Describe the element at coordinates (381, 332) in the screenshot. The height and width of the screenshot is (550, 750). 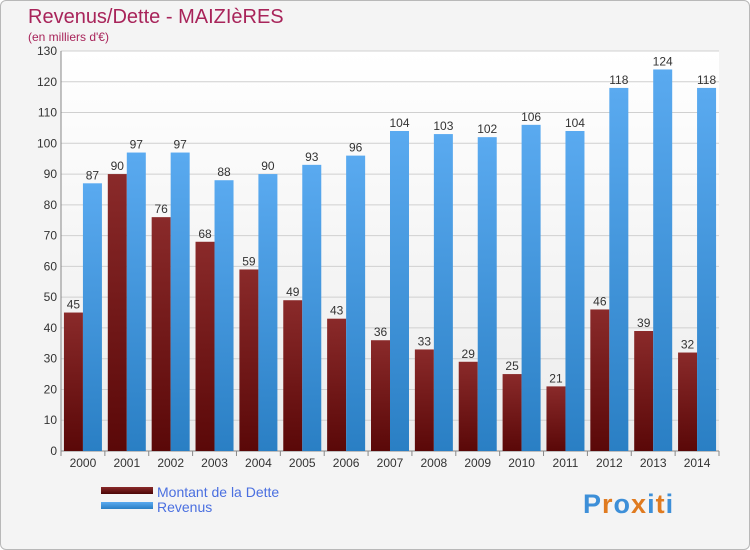
I see `data-label-dette: 36` at that location.